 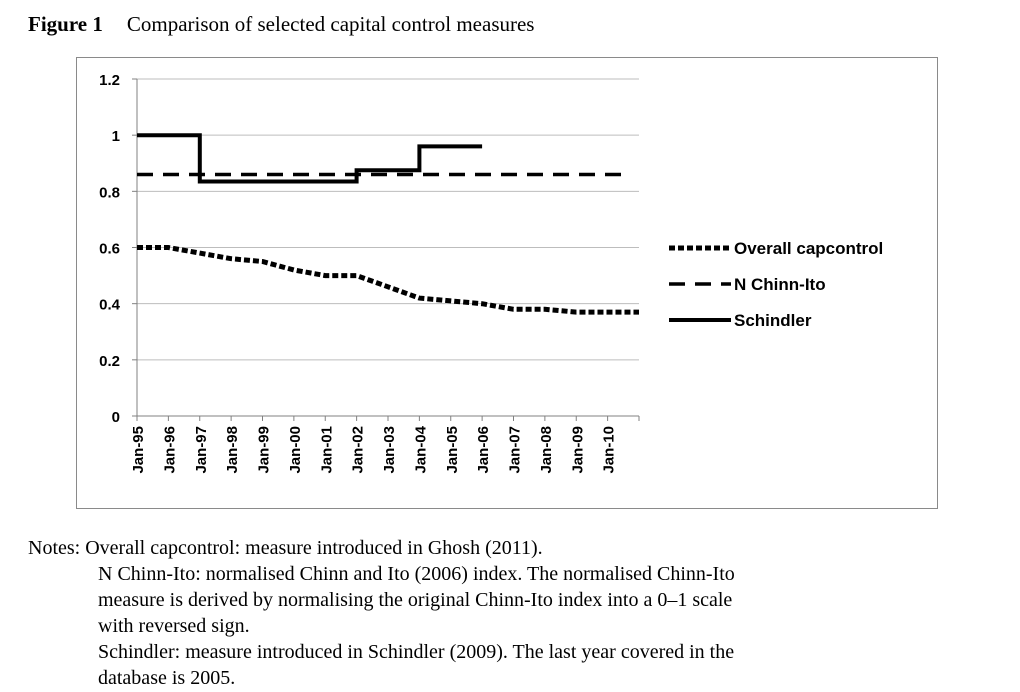 What do you see at coordinates (483, 450) in the screenshot?
I see `x-tick-label: Jan-06` at bounding box center [483, 450].